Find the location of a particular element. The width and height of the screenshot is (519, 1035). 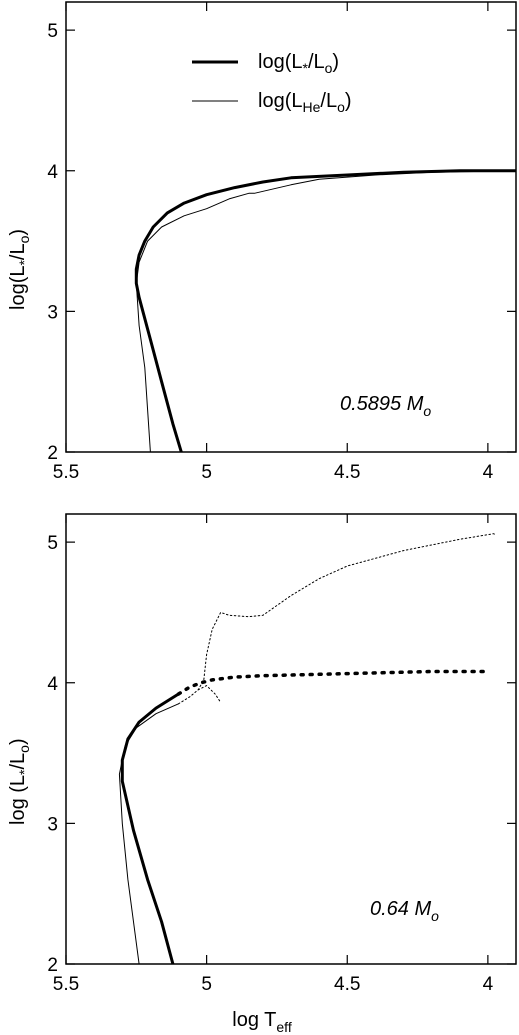

series-line-thick is located at coordinates (150, 828).